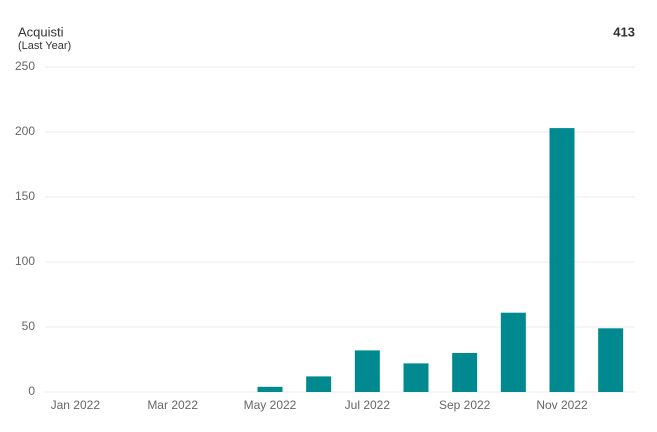 This screenshot has width=657, height=432. I want to click on x-tick-label: Jul 2022, so click(368, 405).